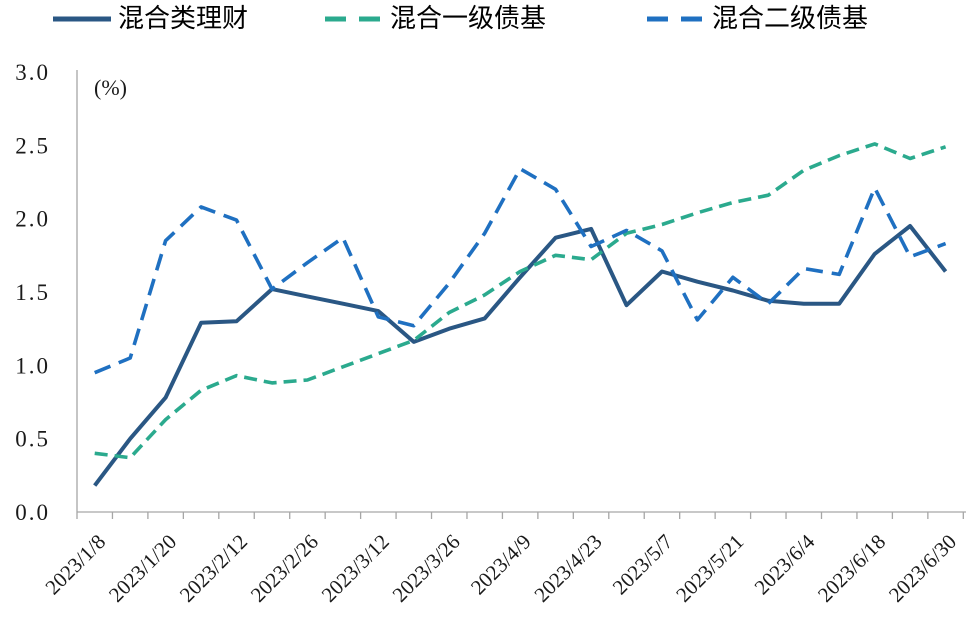 This screenshot has width=968, height=628. I want to click on y-axis-tick-label: 0.0, so click(32, 512).